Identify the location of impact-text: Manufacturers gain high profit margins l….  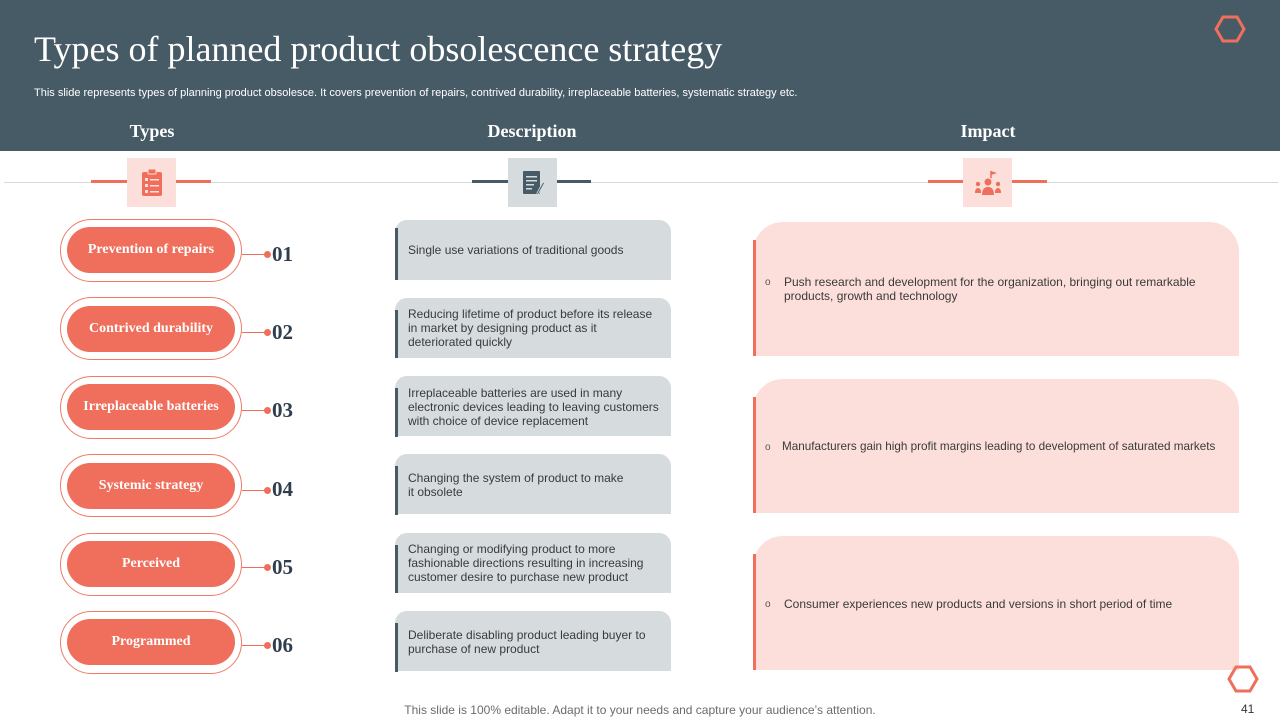
(999, 446).